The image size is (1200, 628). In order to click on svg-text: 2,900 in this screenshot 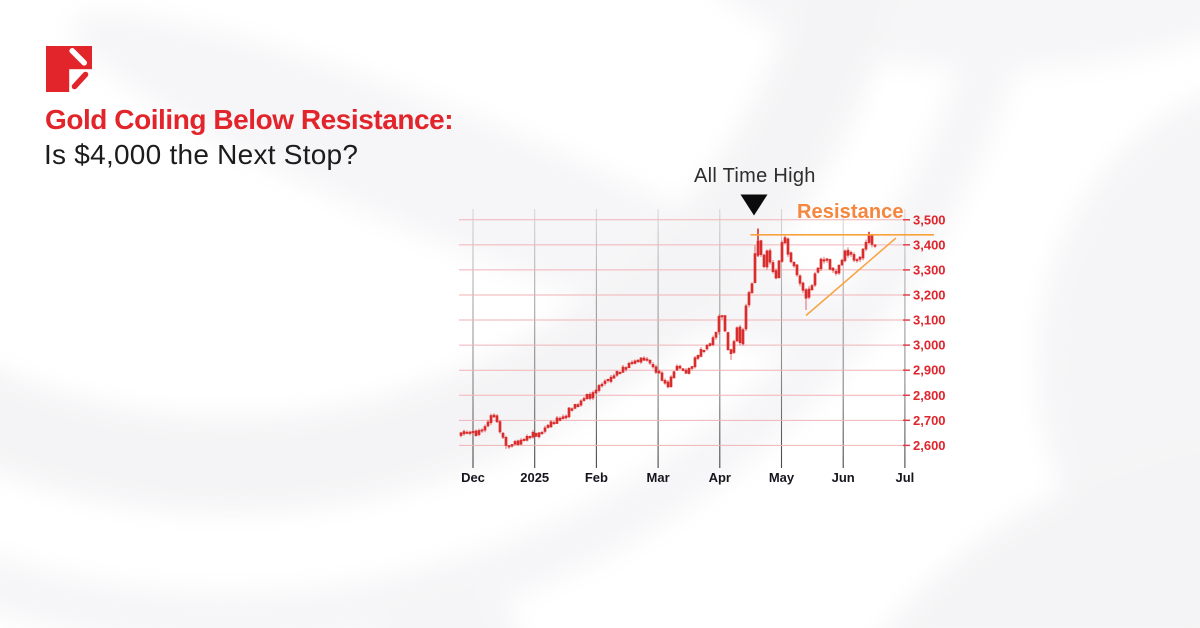, I will do `click(929, 370)`.